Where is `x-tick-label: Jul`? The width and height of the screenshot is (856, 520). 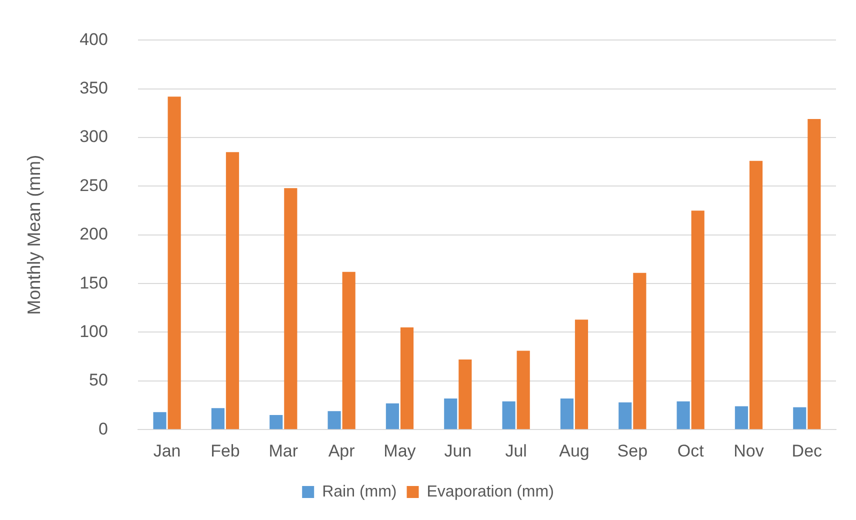 x-tick-label: Jul is located at coordinates (516, 450).